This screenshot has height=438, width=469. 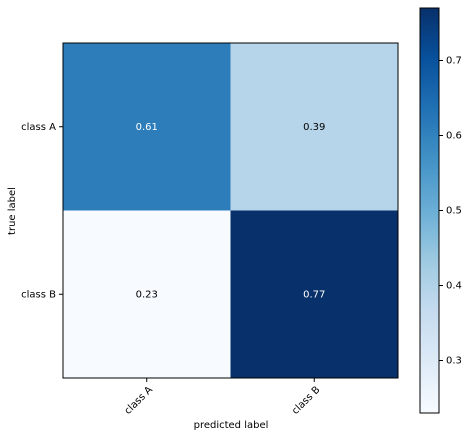 What do you see at coordinates (454, 136) in the screenshot?
I see `colorbar-tick-label: 0.6` at bounding box center [454, 136].